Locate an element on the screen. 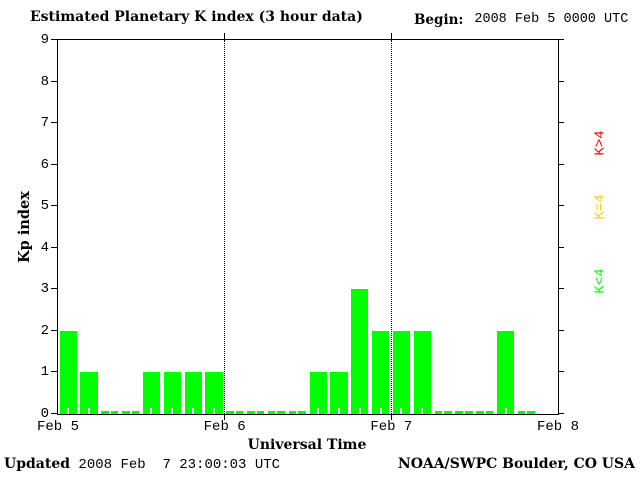  y-tick-label: 8 is located at coordinates (44, 81).